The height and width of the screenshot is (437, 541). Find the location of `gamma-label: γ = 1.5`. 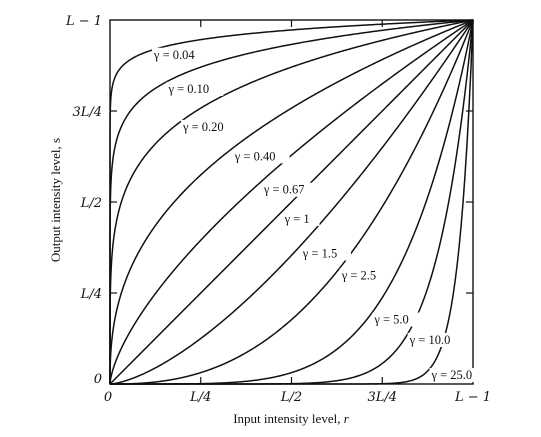

gamma-label: γ = 1.5 is located at coordinates (319, 254).